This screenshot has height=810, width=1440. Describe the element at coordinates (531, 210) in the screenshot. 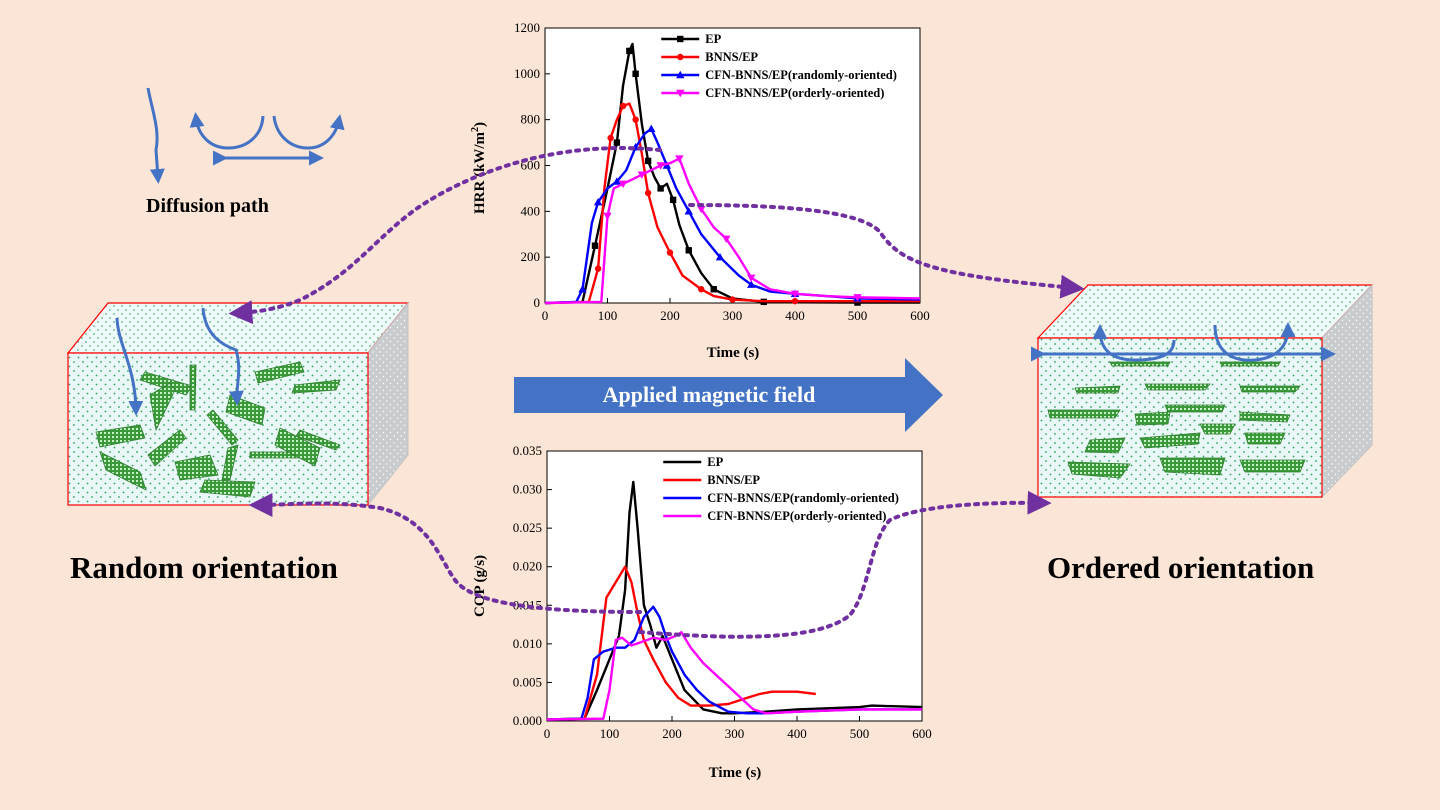

I see `y-tick-label: 400` at that location.